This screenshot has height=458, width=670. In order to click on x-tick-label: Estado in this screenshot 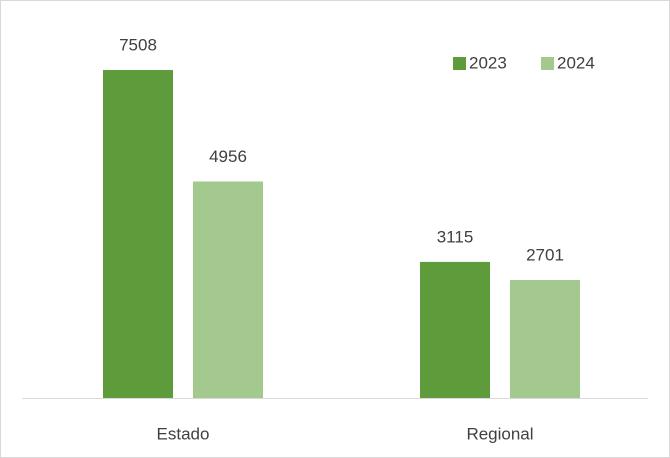, I will do `click(183, 433)`.